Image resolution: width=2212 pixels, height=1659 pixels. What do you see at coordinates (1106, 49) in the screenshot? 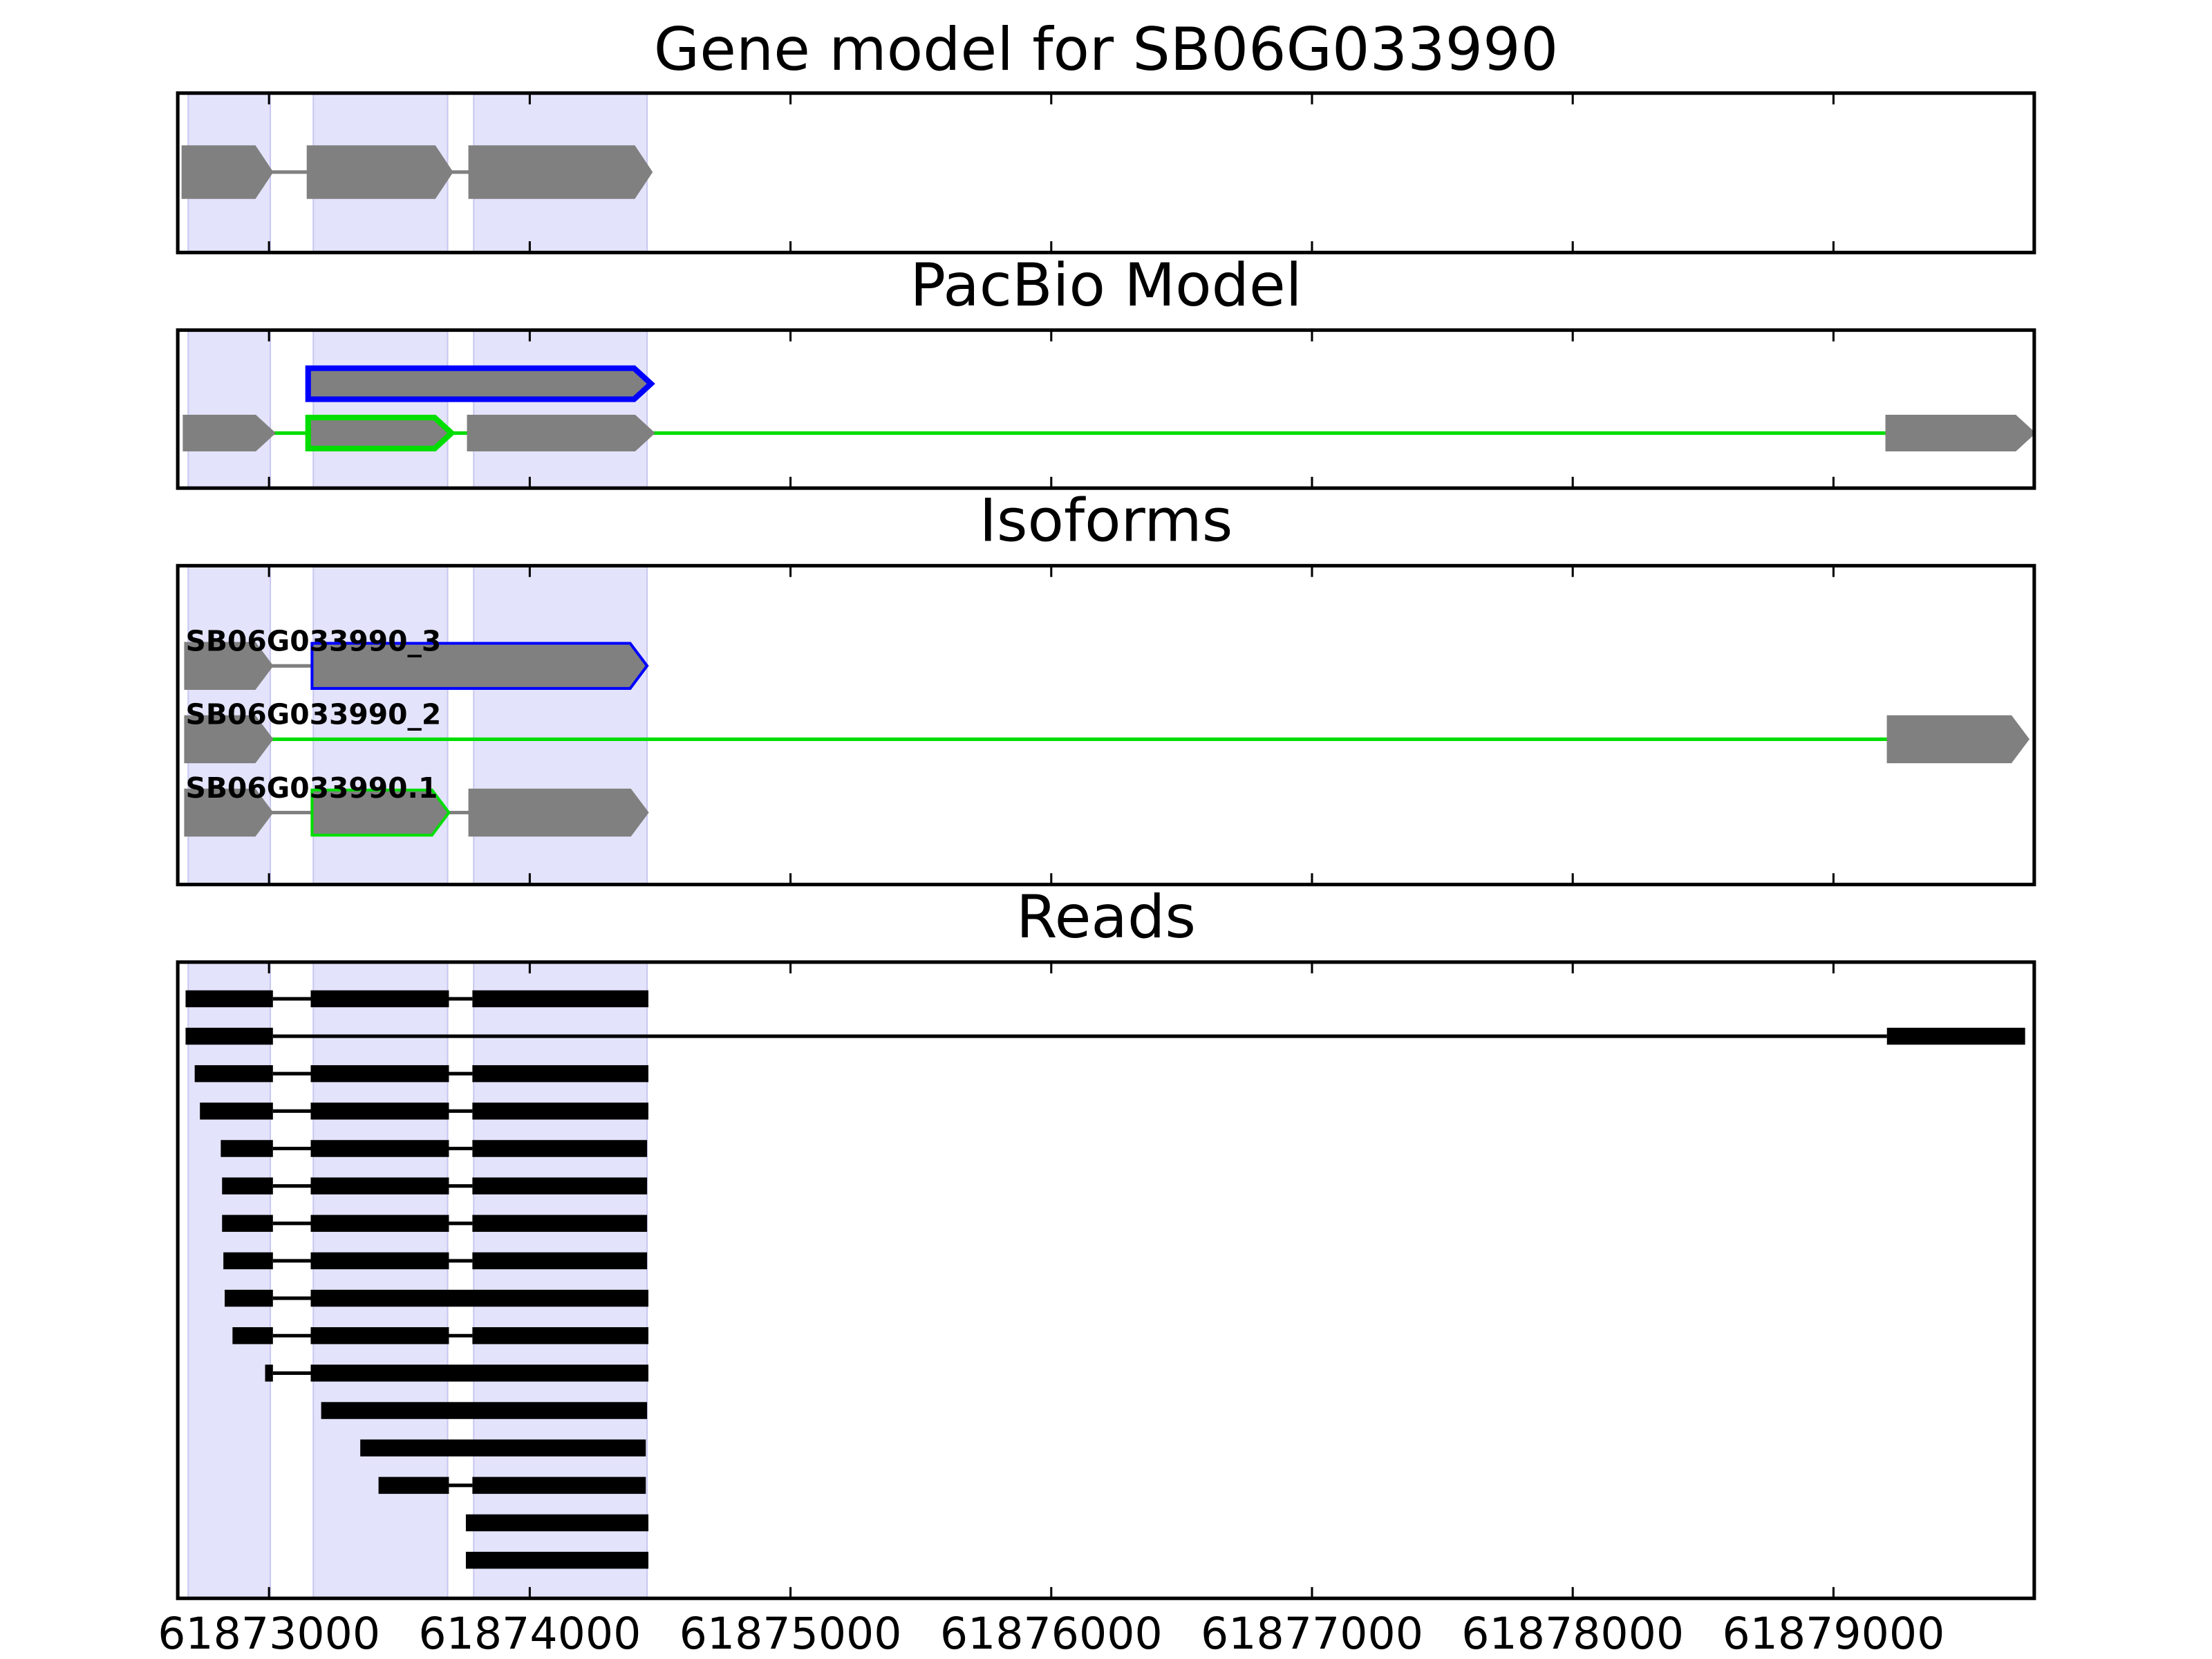
I see `panel-title: Gene model for SB06G033990` at bounding box center [1106, 49].